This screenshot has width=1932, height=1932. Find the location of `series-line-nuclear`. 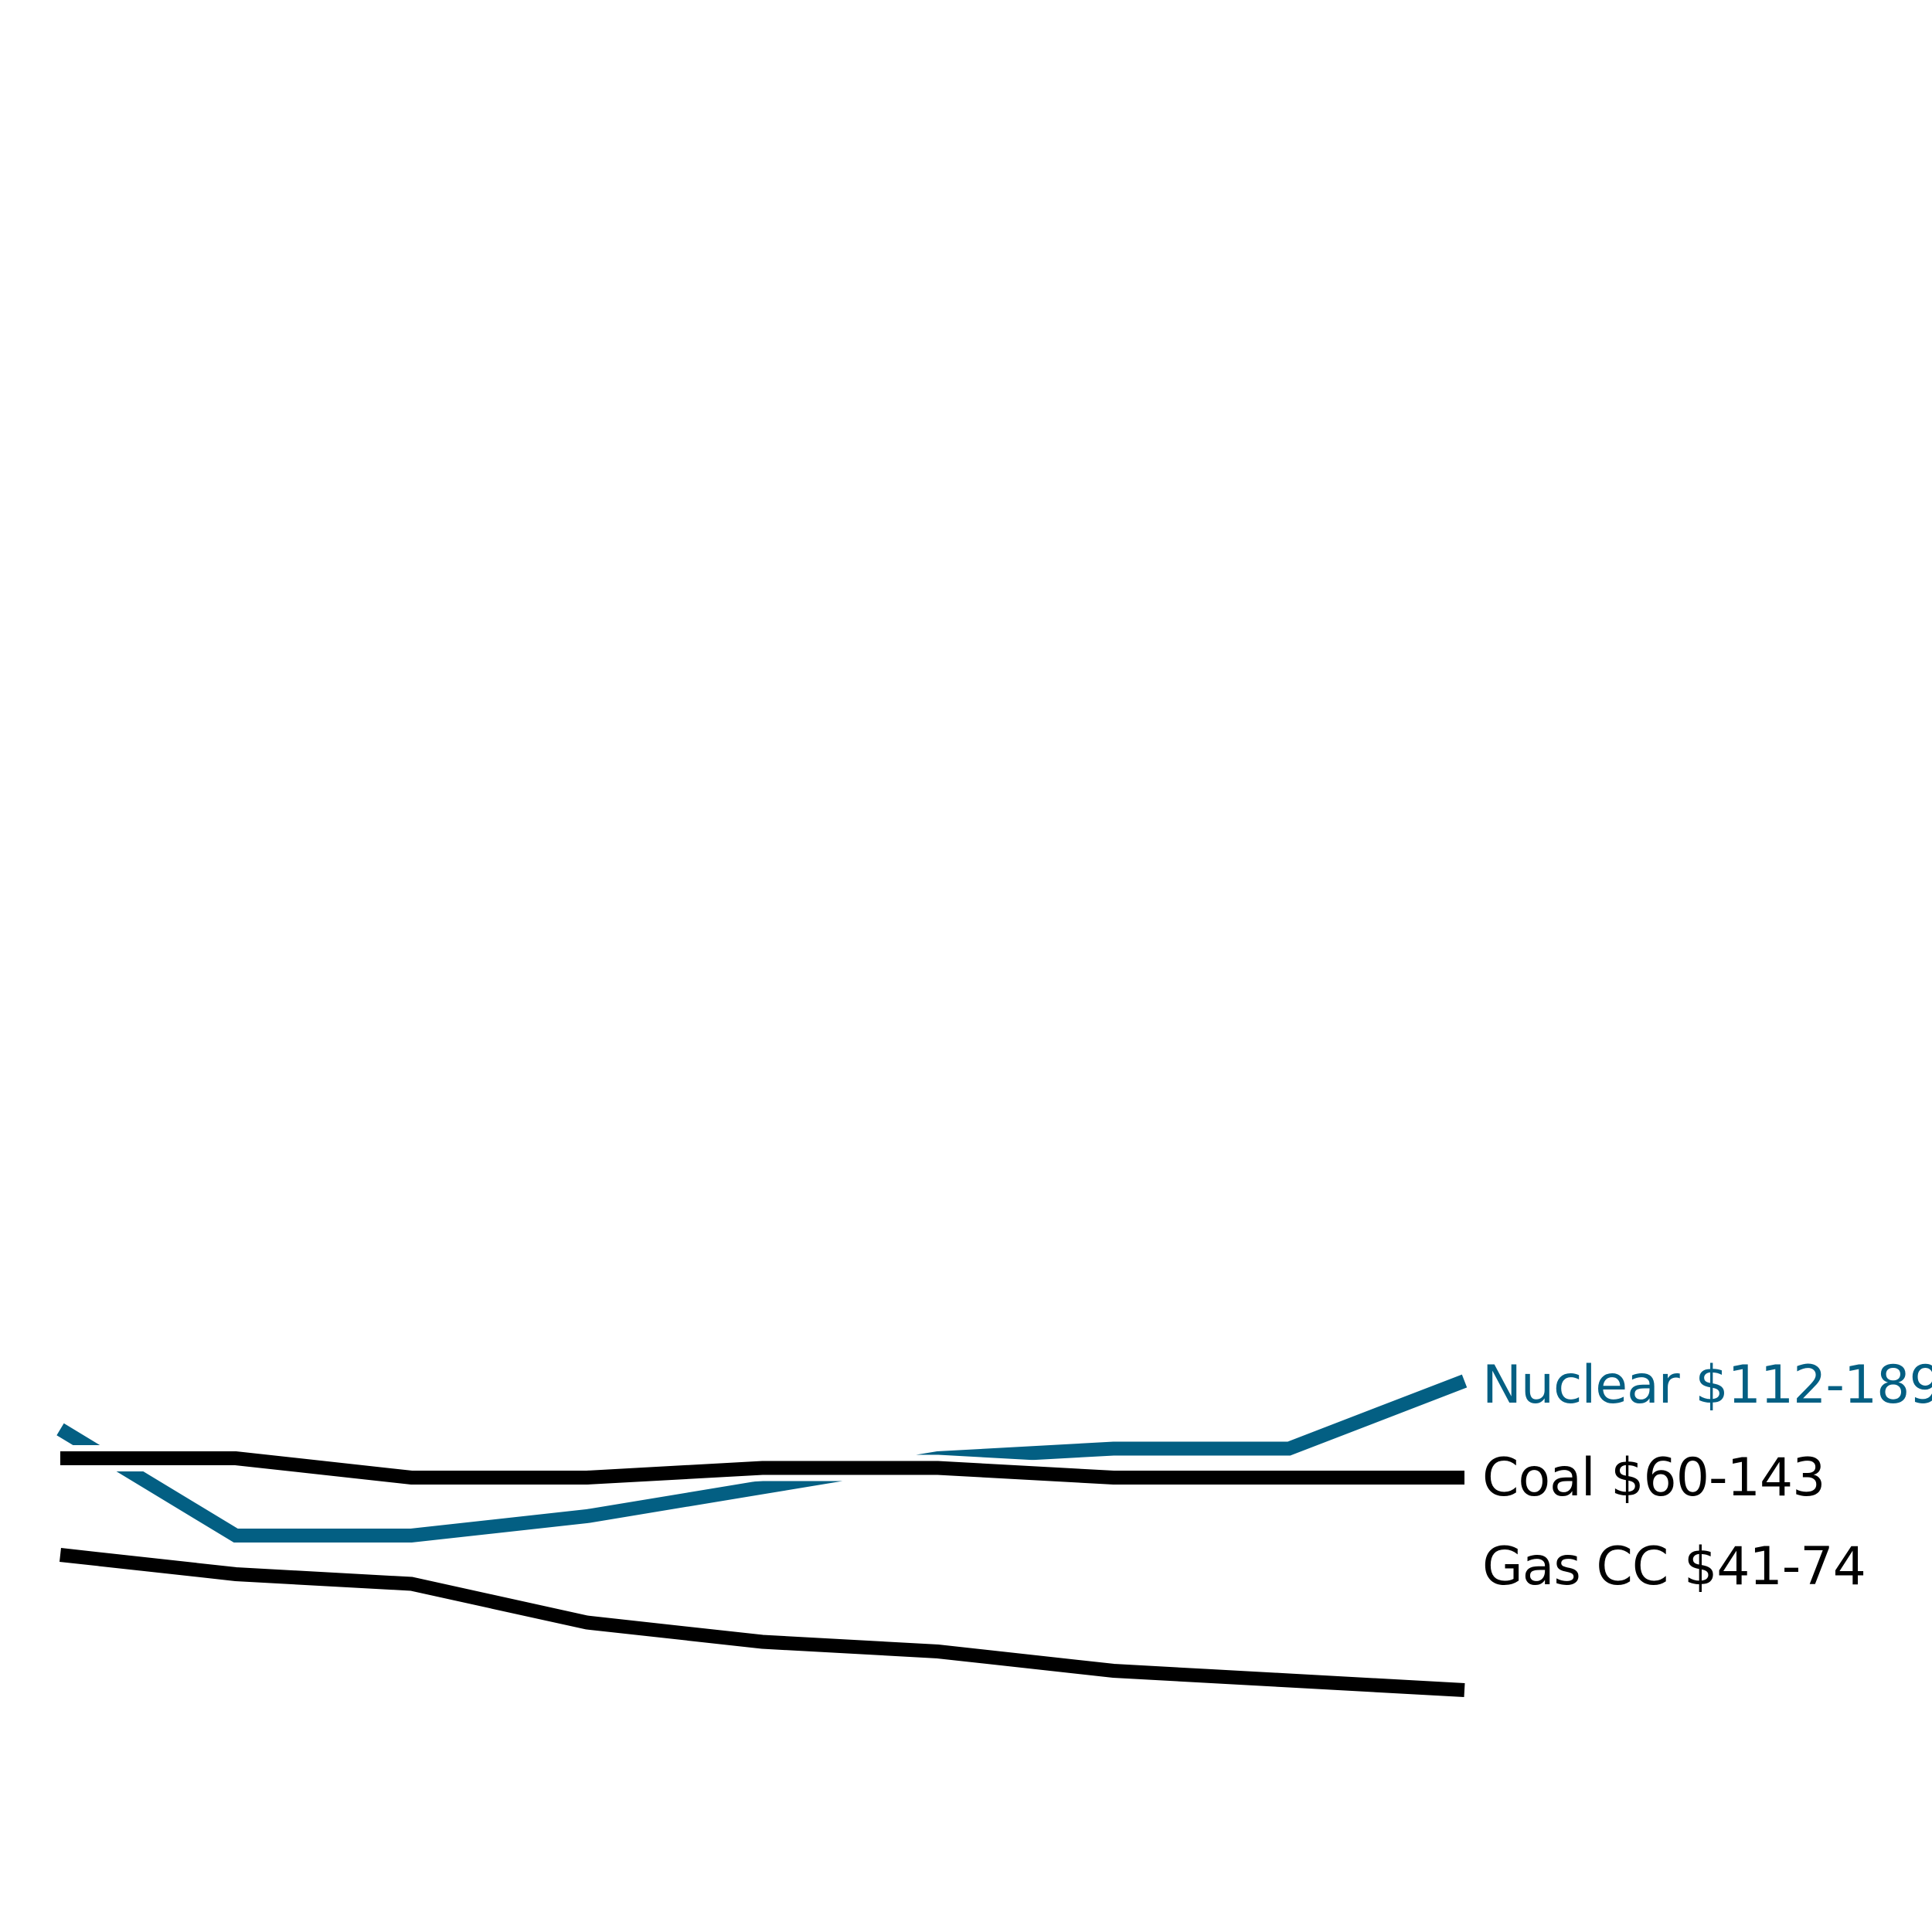

series-line-nuclear is located at coordinates (762, 1459).